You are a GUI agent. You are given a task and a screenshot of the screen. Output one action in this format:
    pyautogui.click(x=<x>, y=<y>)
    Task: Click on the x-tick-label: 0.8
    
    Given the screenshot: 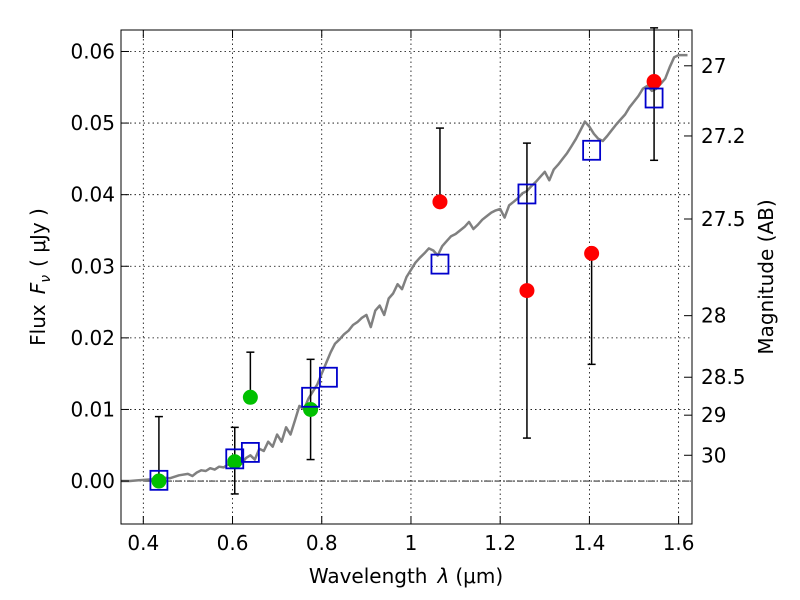 What is the action you would take?
    pyautogui.click(x=322, y=543)
    